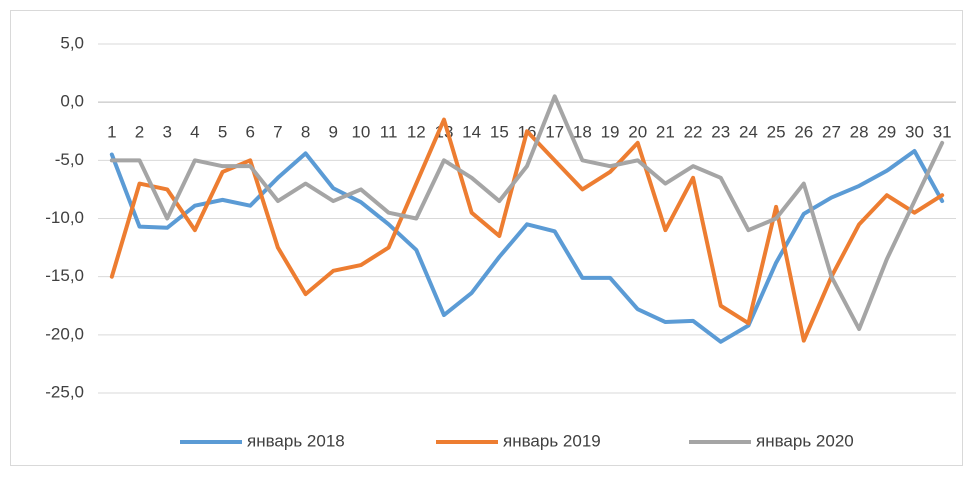 The width and height of the screenshot is (973, 481). Describe the element at coordinates (249, 132) in the screenshot. I see `x-tick-label: 6` at that location.